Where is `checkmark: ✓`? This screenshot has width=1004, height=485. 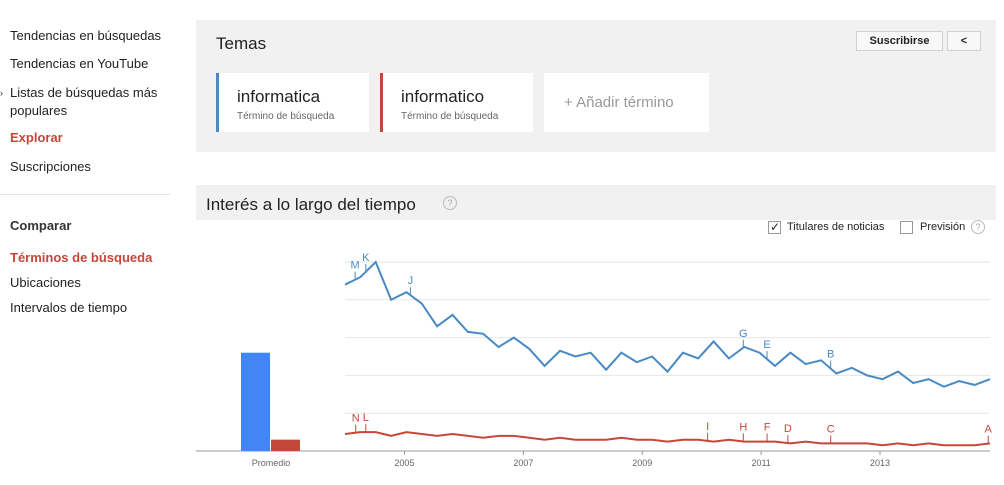 checkmark: ✓ is located at coordinates (775, 227).